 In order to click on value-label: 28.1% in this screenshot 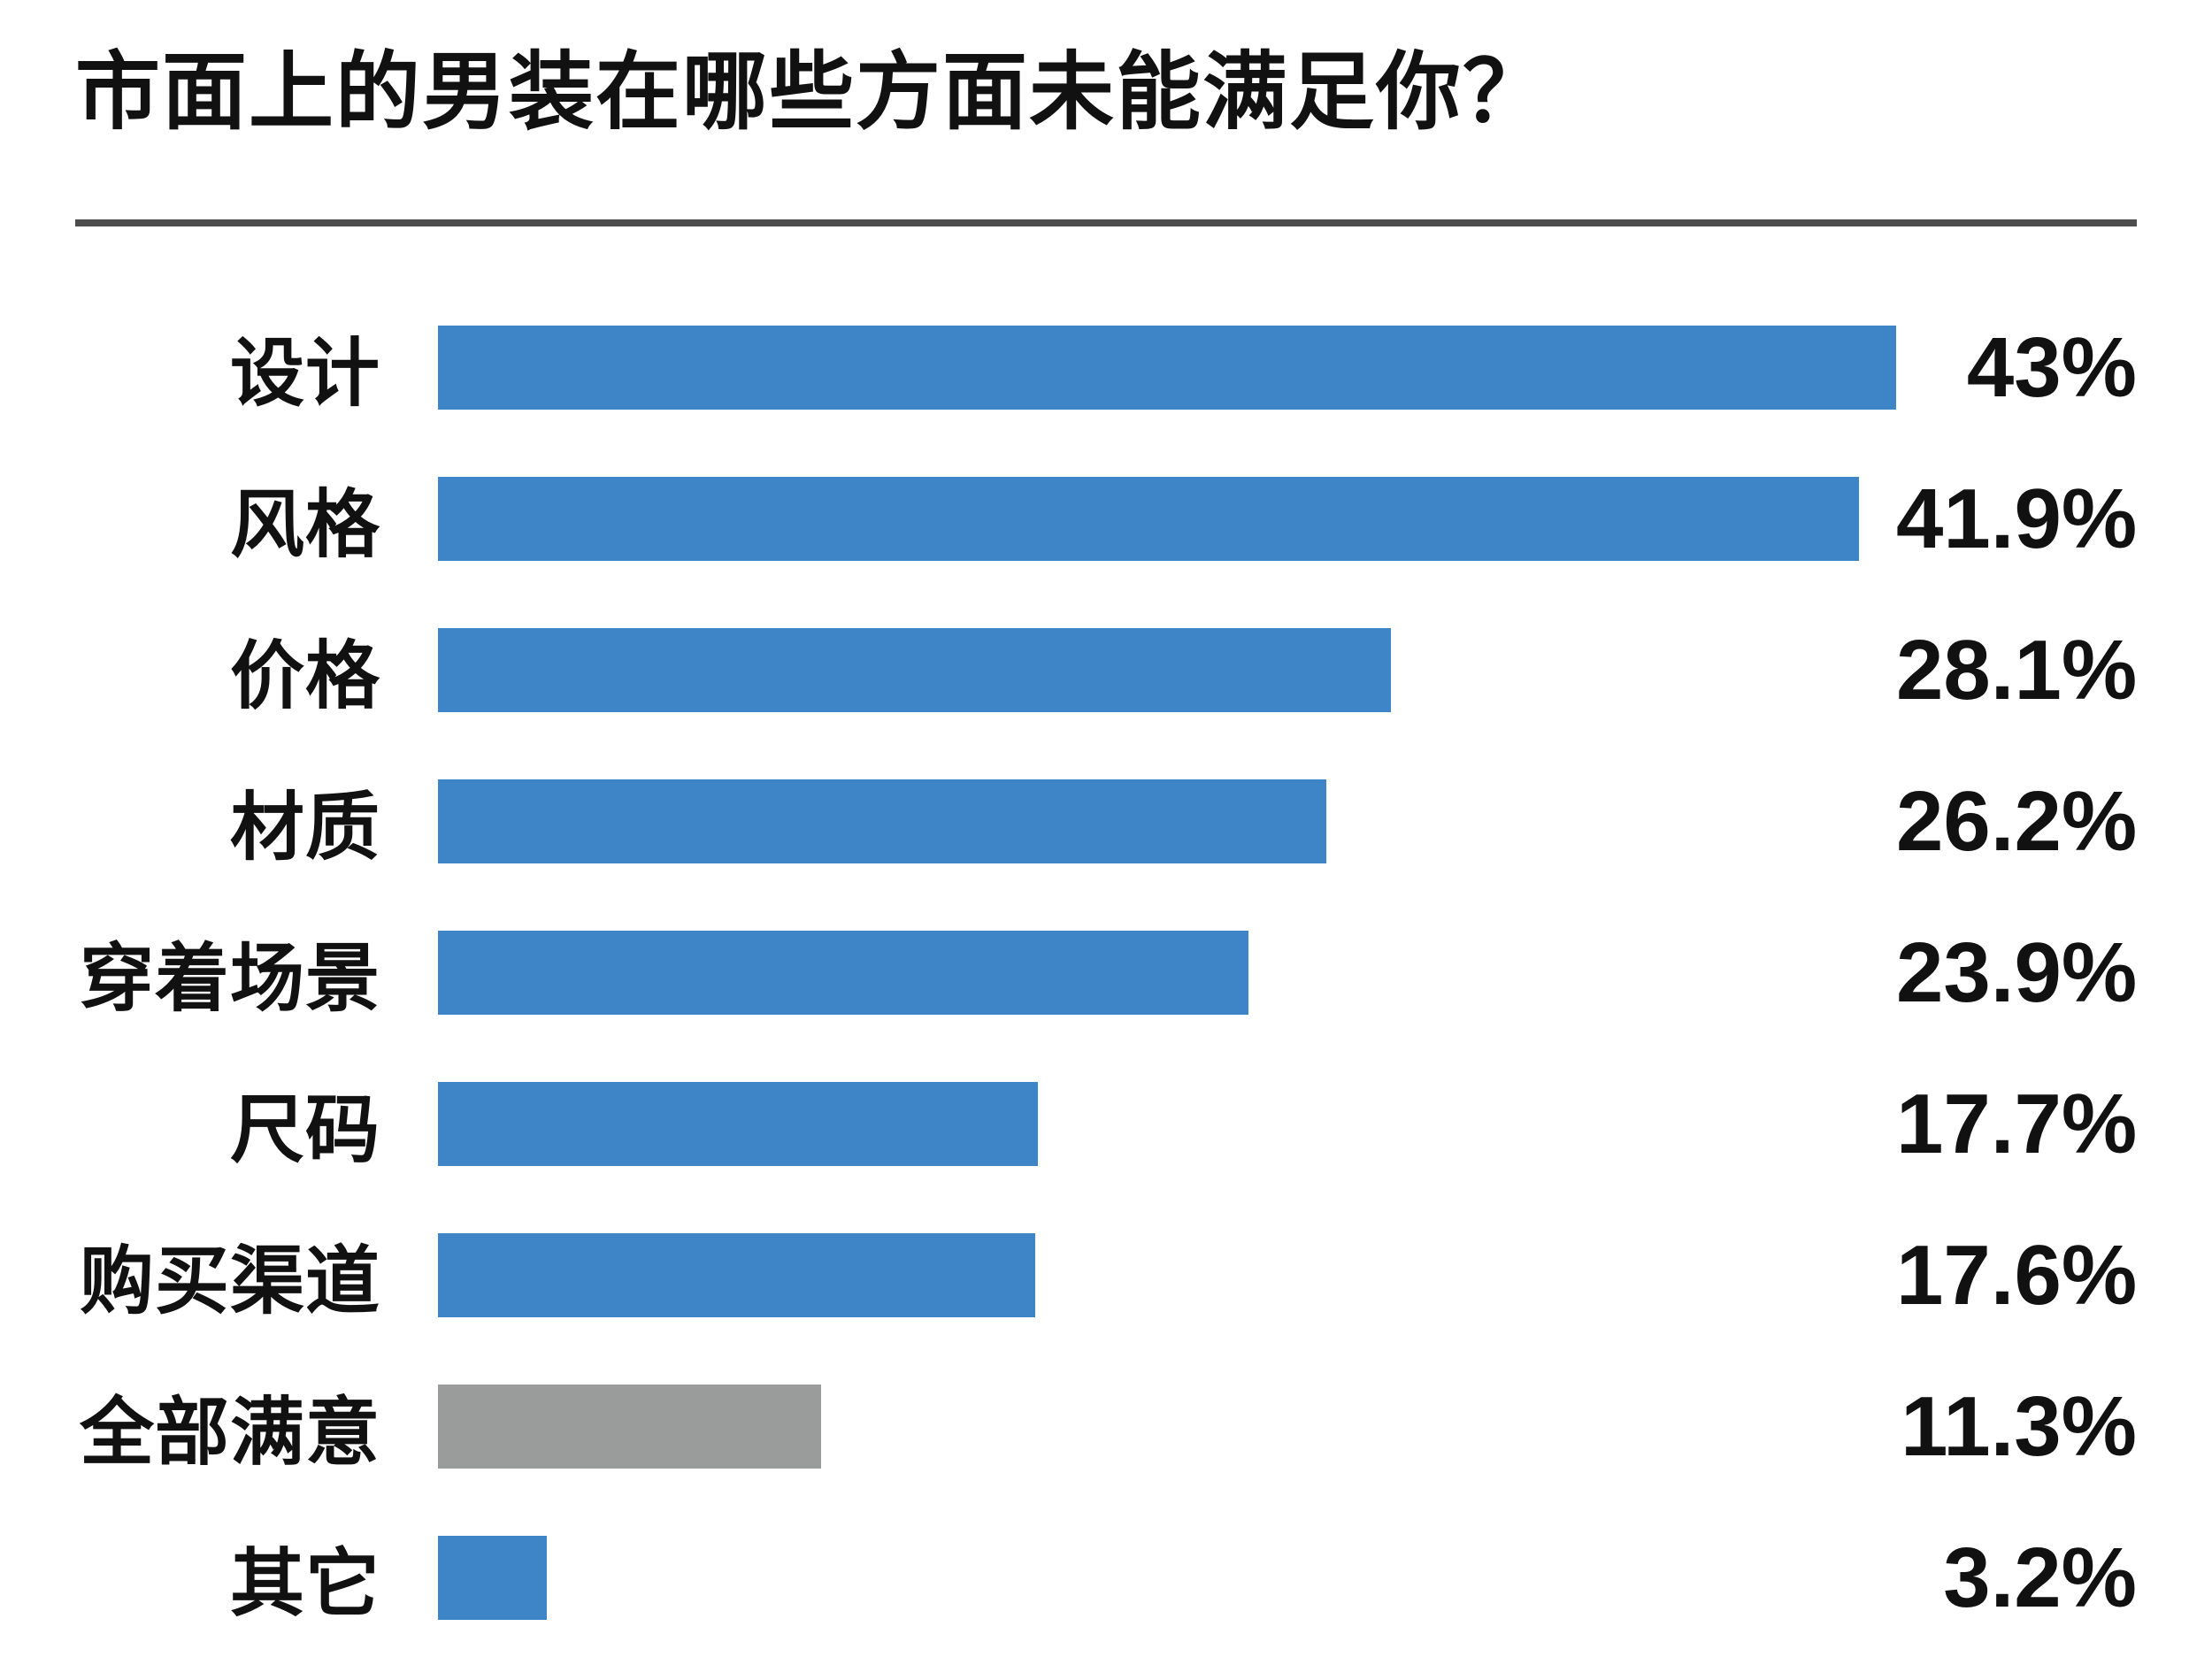, I will do `click(2017, 669)`.